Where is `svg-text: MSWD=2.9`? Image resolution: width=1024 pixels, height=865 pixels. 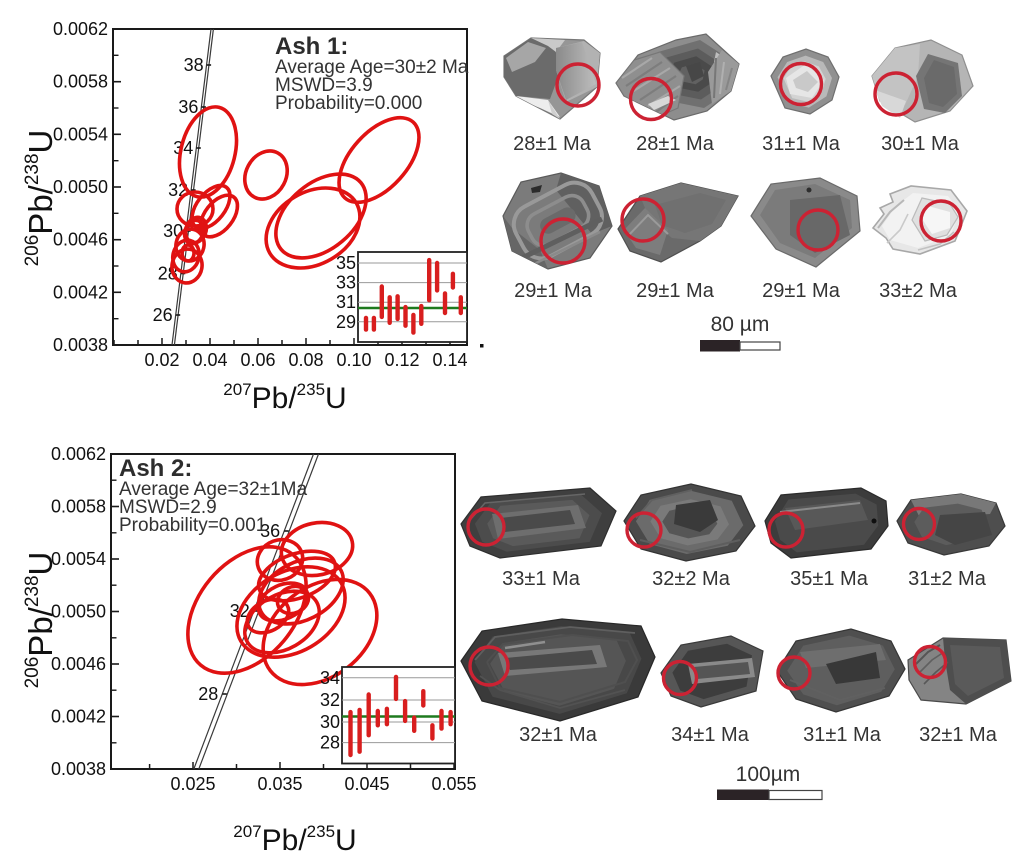
svg-text: MSWD=2.9 is located at coordinates (168, 507).